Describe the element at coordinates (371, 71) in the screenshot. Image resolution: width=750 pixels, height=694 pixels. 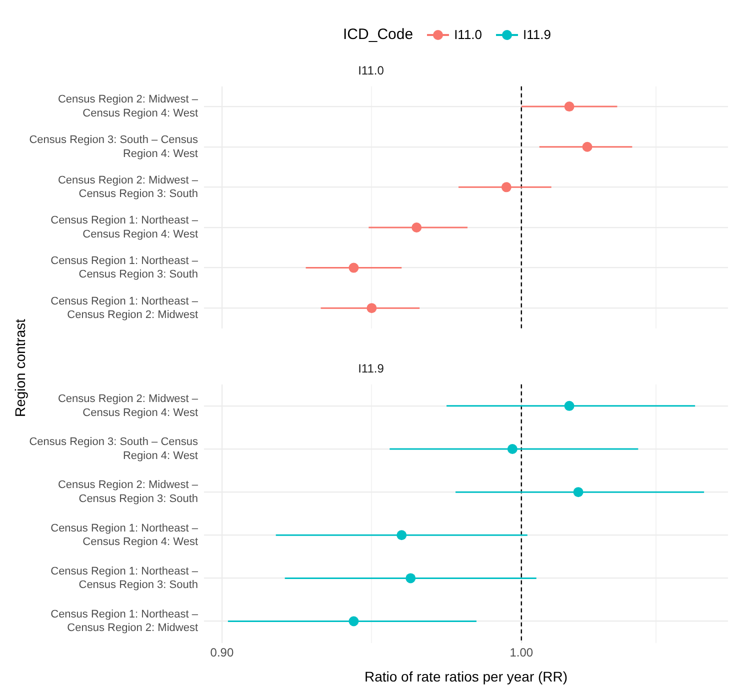
I see `chart-title: I11.0` at that location.